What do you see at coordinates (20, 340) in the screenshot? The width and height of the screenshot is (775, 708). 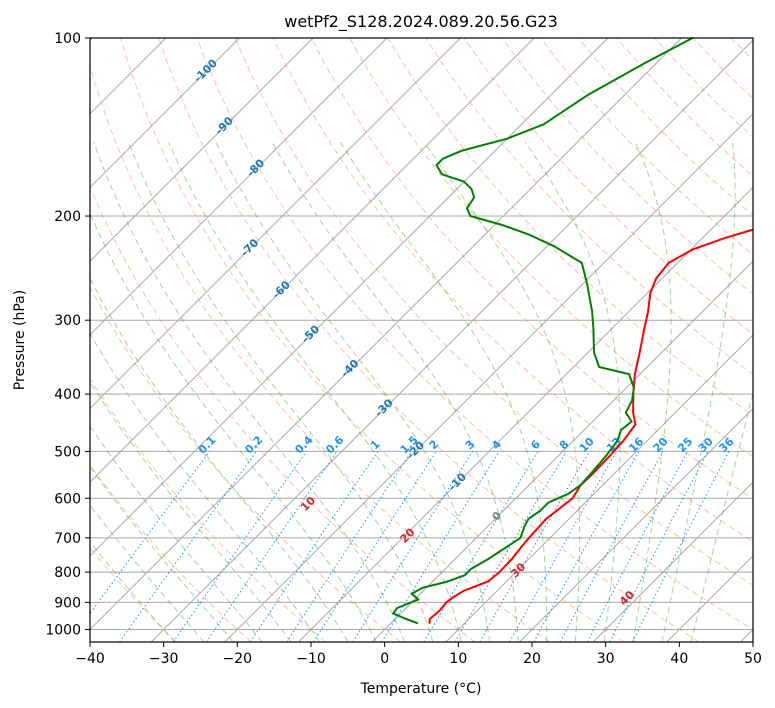 I see `y-axis-label: Pressure (hPa)` at bounding box center [20, 340].